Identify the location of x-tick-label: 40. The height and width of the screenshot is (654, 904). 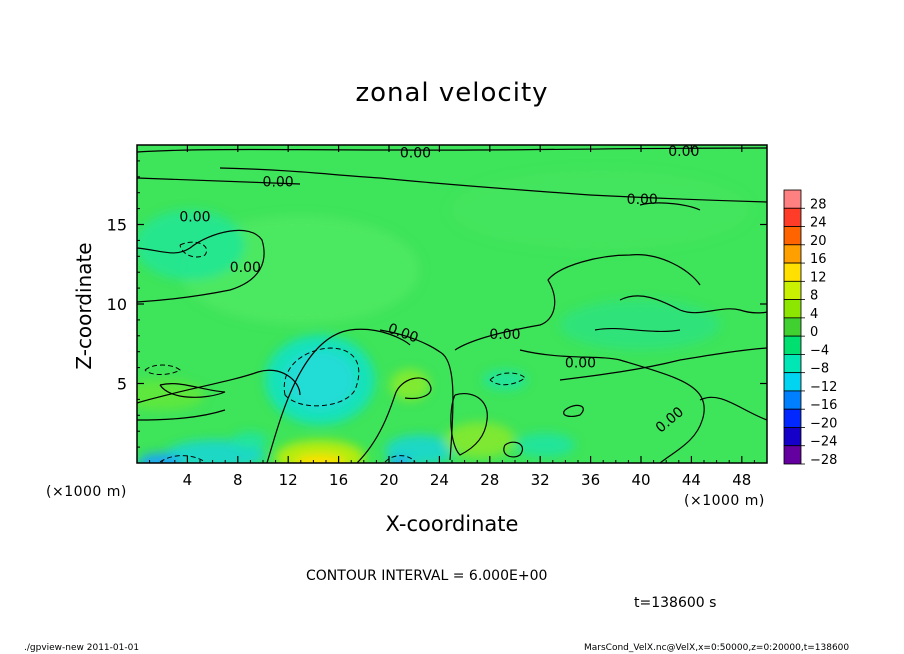
(640, 480).